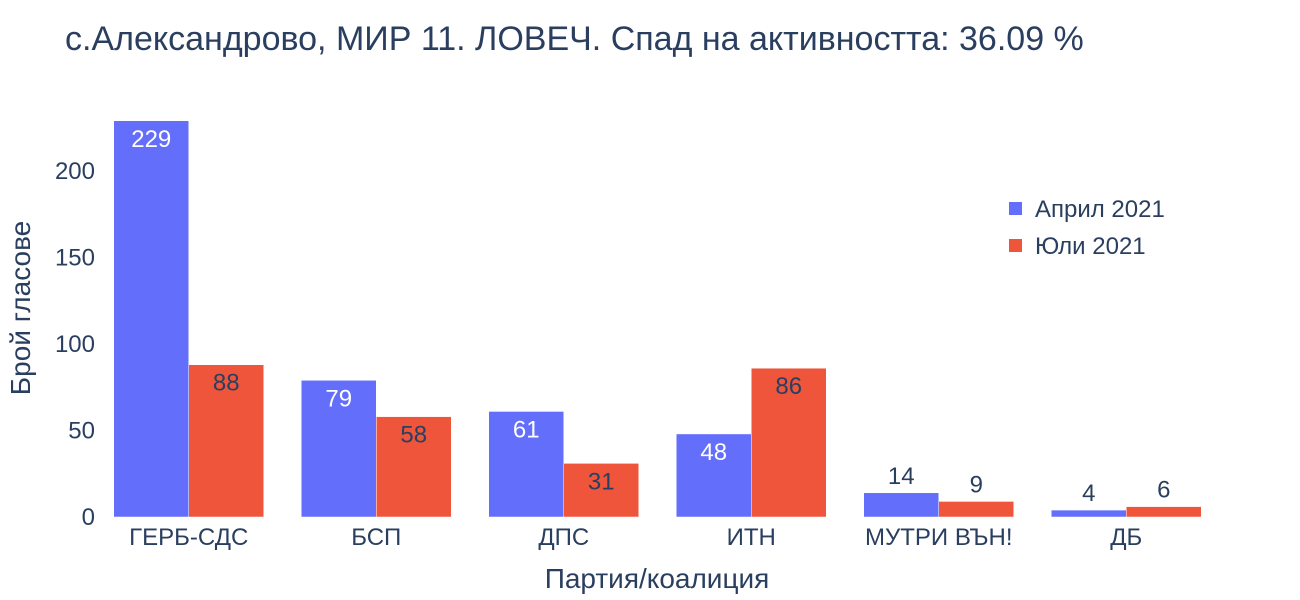  What do you see at coordinates (563, 537) in the screenshot?
I see `x-tick-label: ДПС` at bounding box center [563, 537].